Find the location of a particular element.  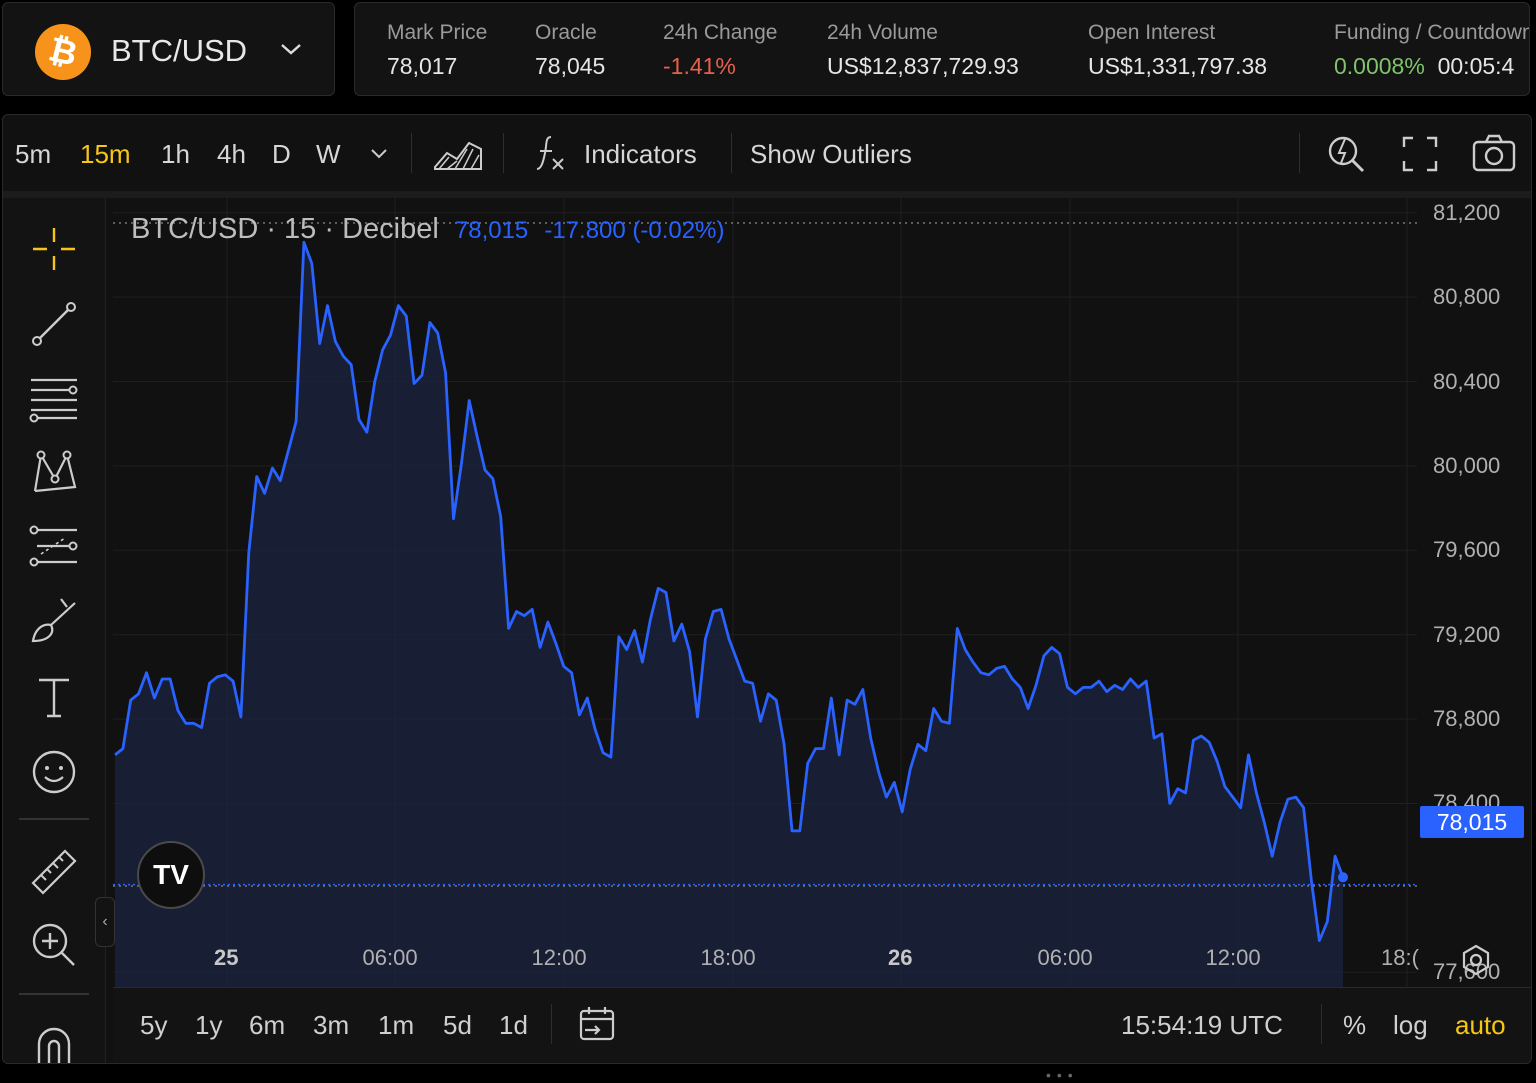

date-range-calendar-icon is located at coordinates (597, 1024).